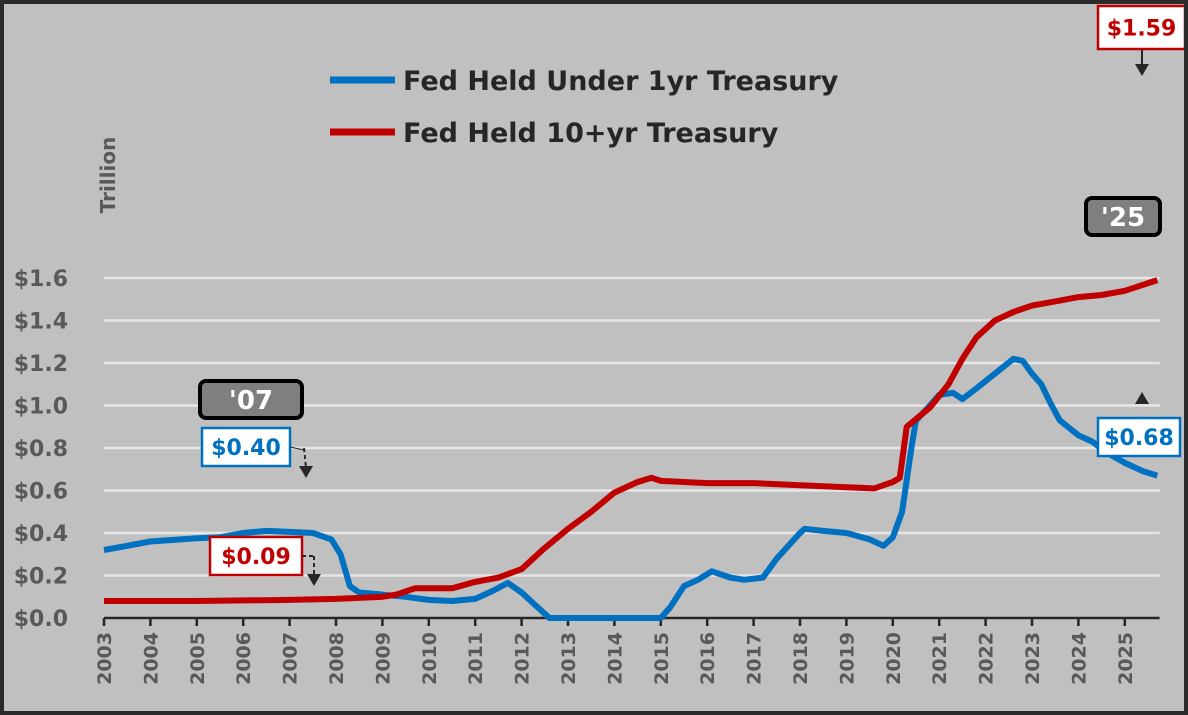 This screenshot has height=715, width=1188. What do you see at coordinates (105, 658) in the screenshot?
I see `x-tick-label: 2003` at bounding box center [105, 658].